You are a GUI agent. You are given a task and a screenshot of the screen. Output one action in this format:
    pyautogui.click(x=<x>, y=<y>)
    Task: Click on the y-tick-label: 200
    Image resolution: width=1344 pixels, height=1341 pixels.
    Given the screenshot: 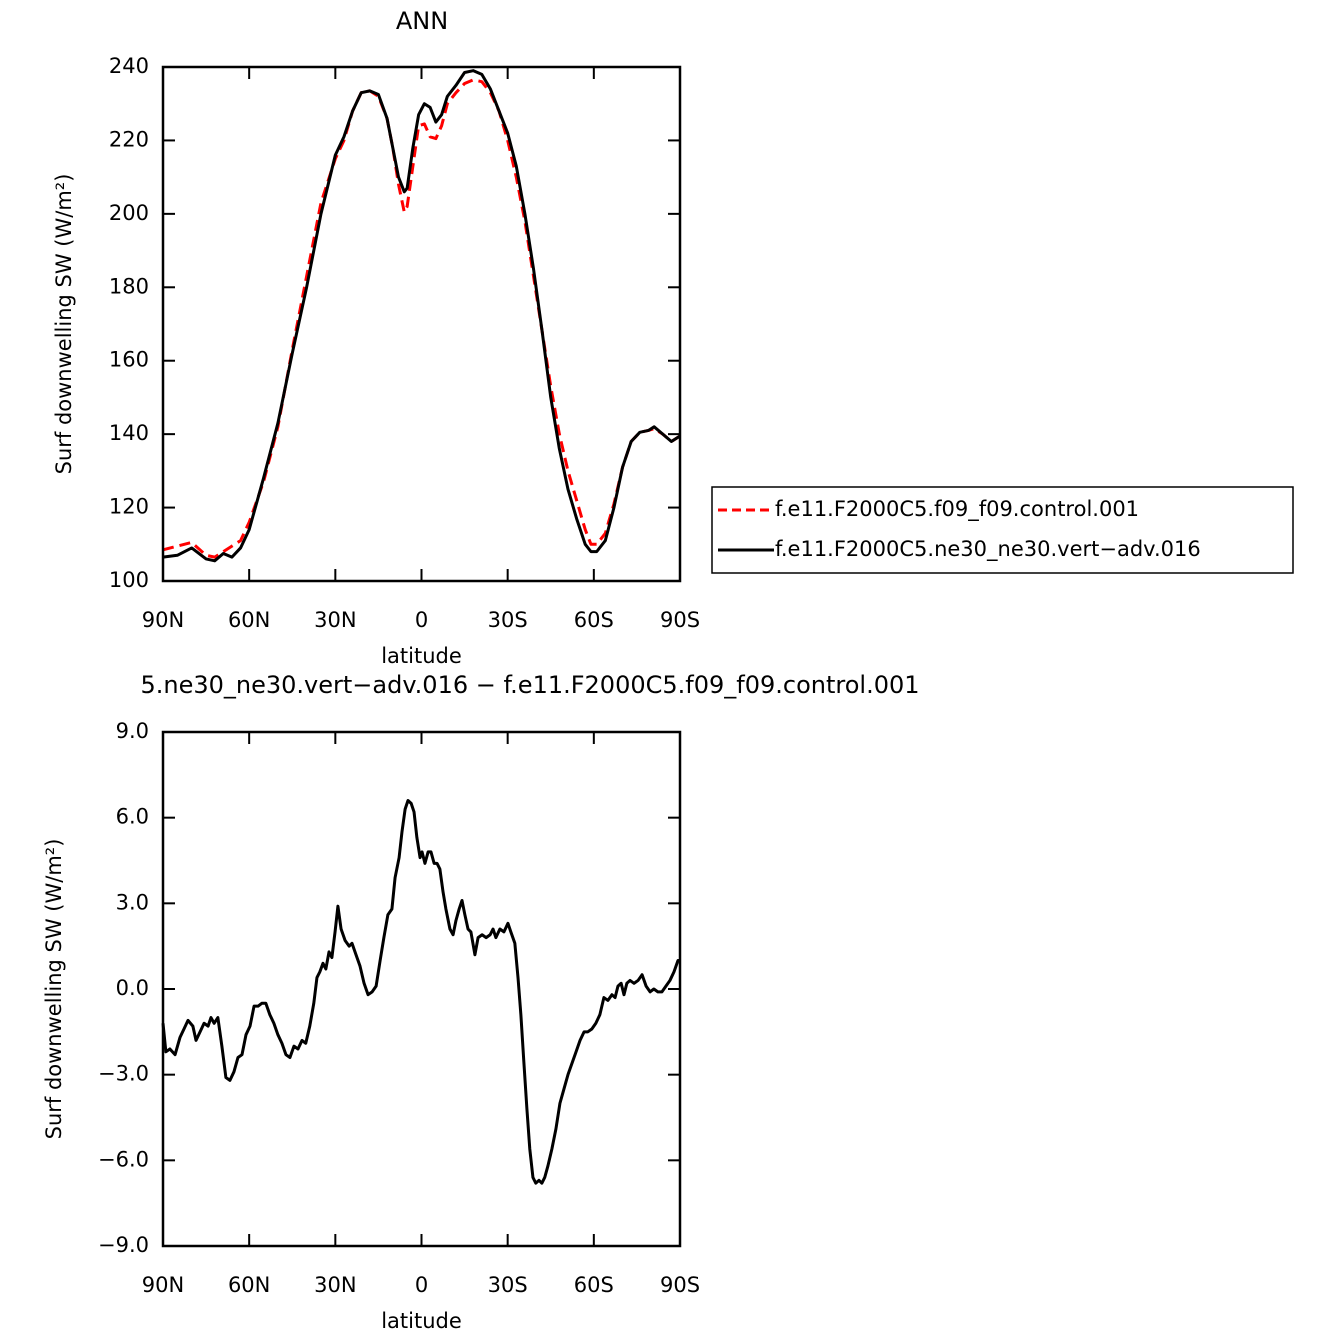 What is the action you would take?
    pyautogui.click(x=129, y=213)
    